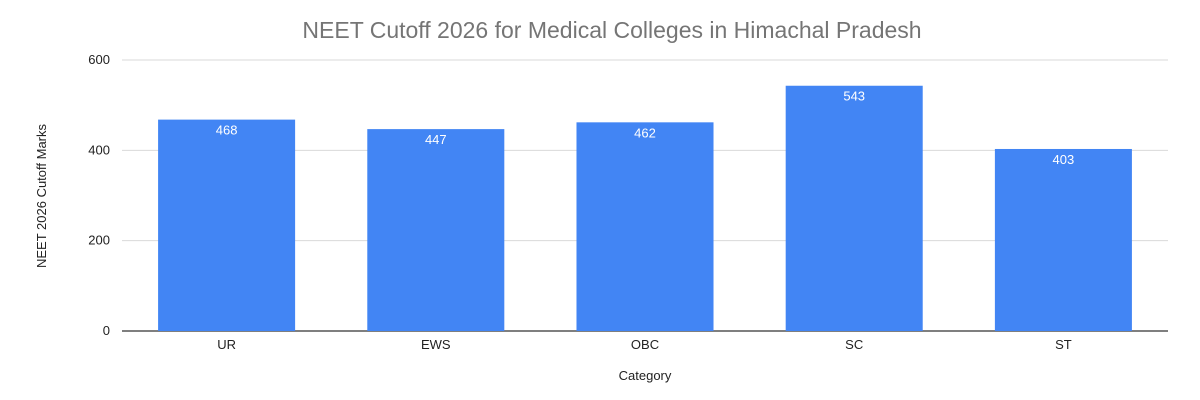  I want to click on bar-sc, so click(854, 208).